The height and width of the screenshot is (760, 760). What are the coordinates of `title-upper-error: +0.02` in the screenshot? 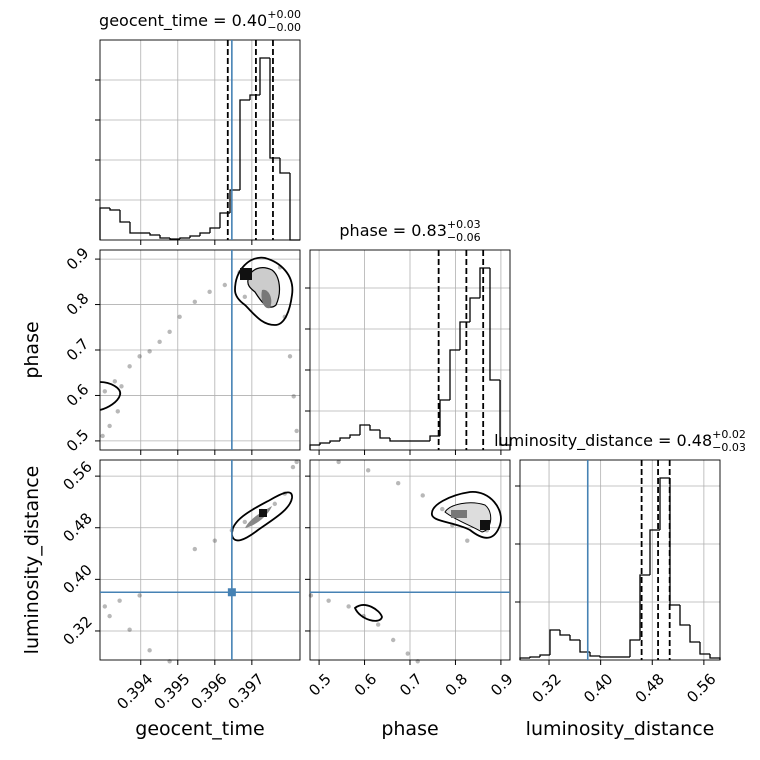 It's located at (729, 434).